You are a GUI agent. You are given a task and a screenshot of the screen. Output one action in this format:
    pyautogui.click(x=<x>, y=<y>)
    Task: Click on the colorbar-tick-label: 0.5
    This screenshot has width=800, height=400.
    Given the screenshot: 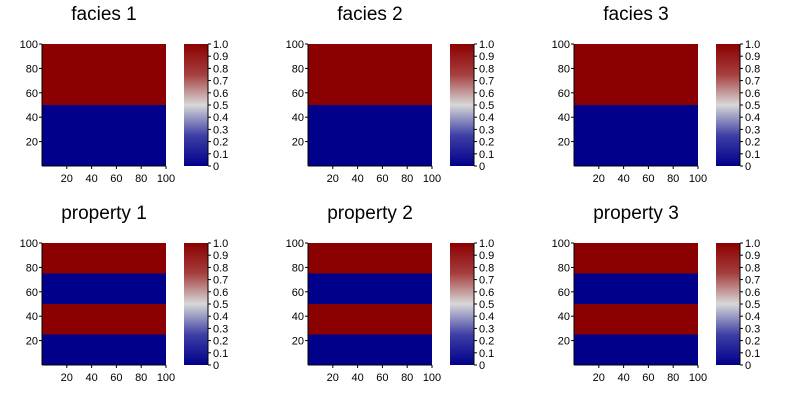 What is the action you would take?
    pyautogui.click(x=752, y=106)
    